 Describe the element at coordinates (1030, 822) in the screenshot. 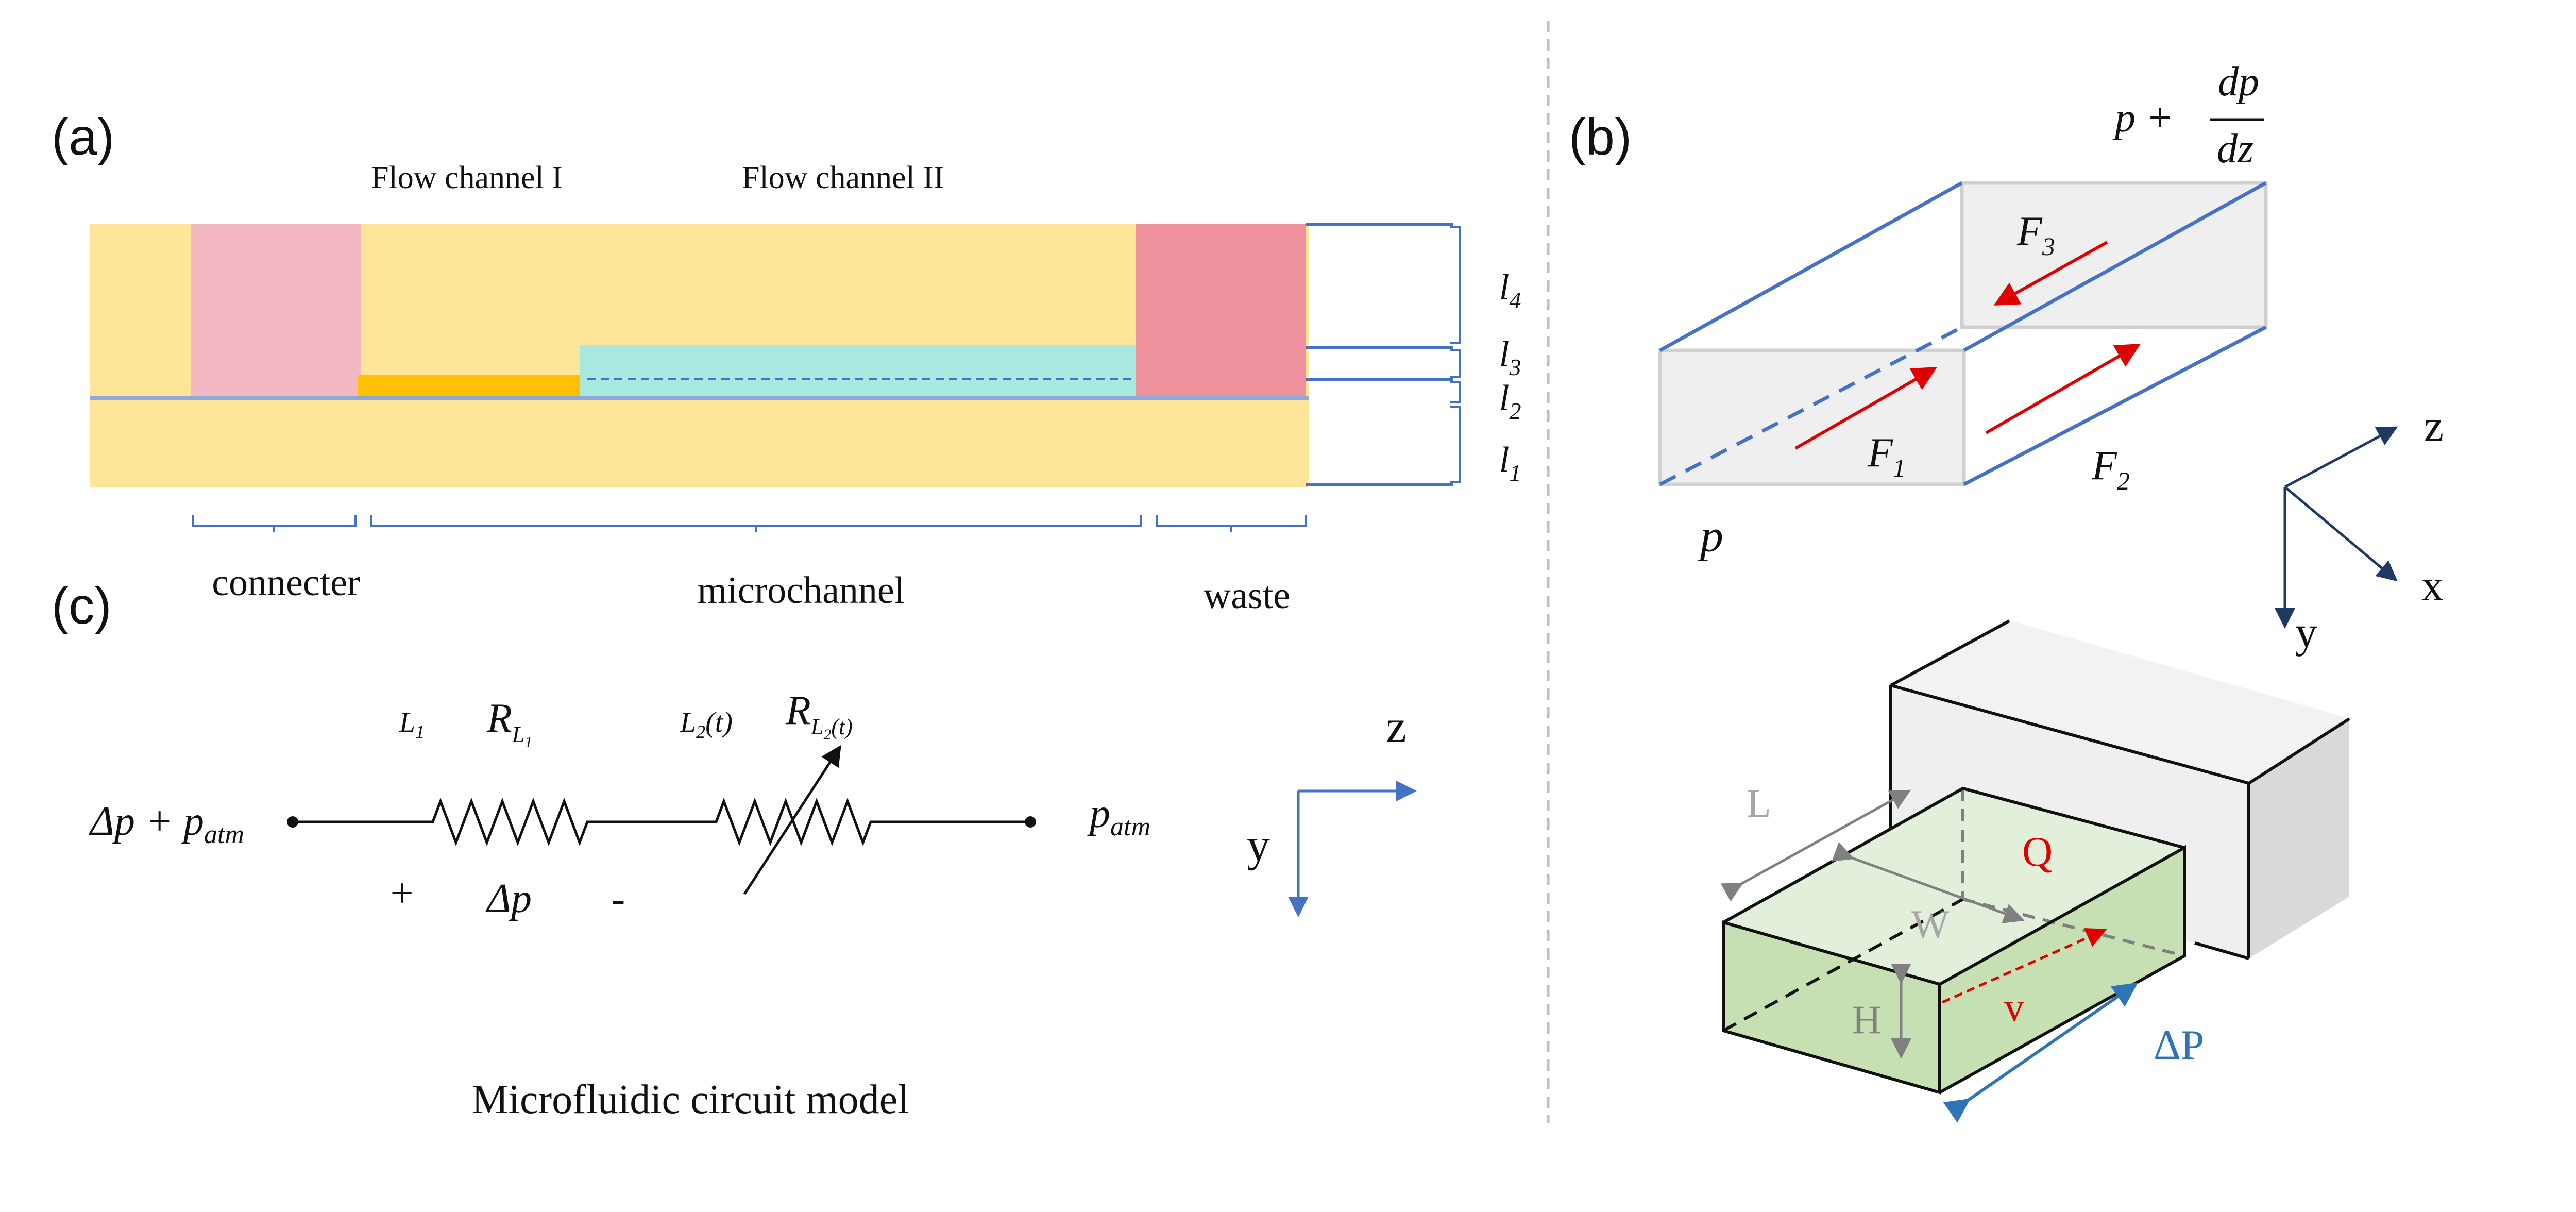

I see `right-node` at that location.